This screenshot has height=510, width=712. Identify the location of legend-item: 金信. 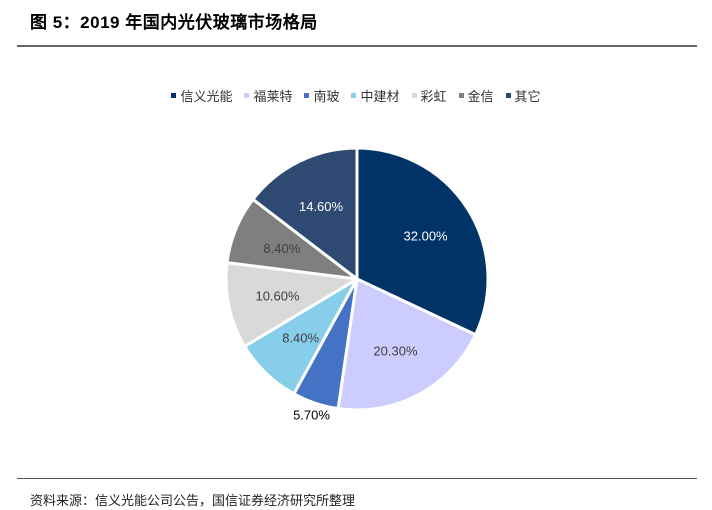
(476, 95).